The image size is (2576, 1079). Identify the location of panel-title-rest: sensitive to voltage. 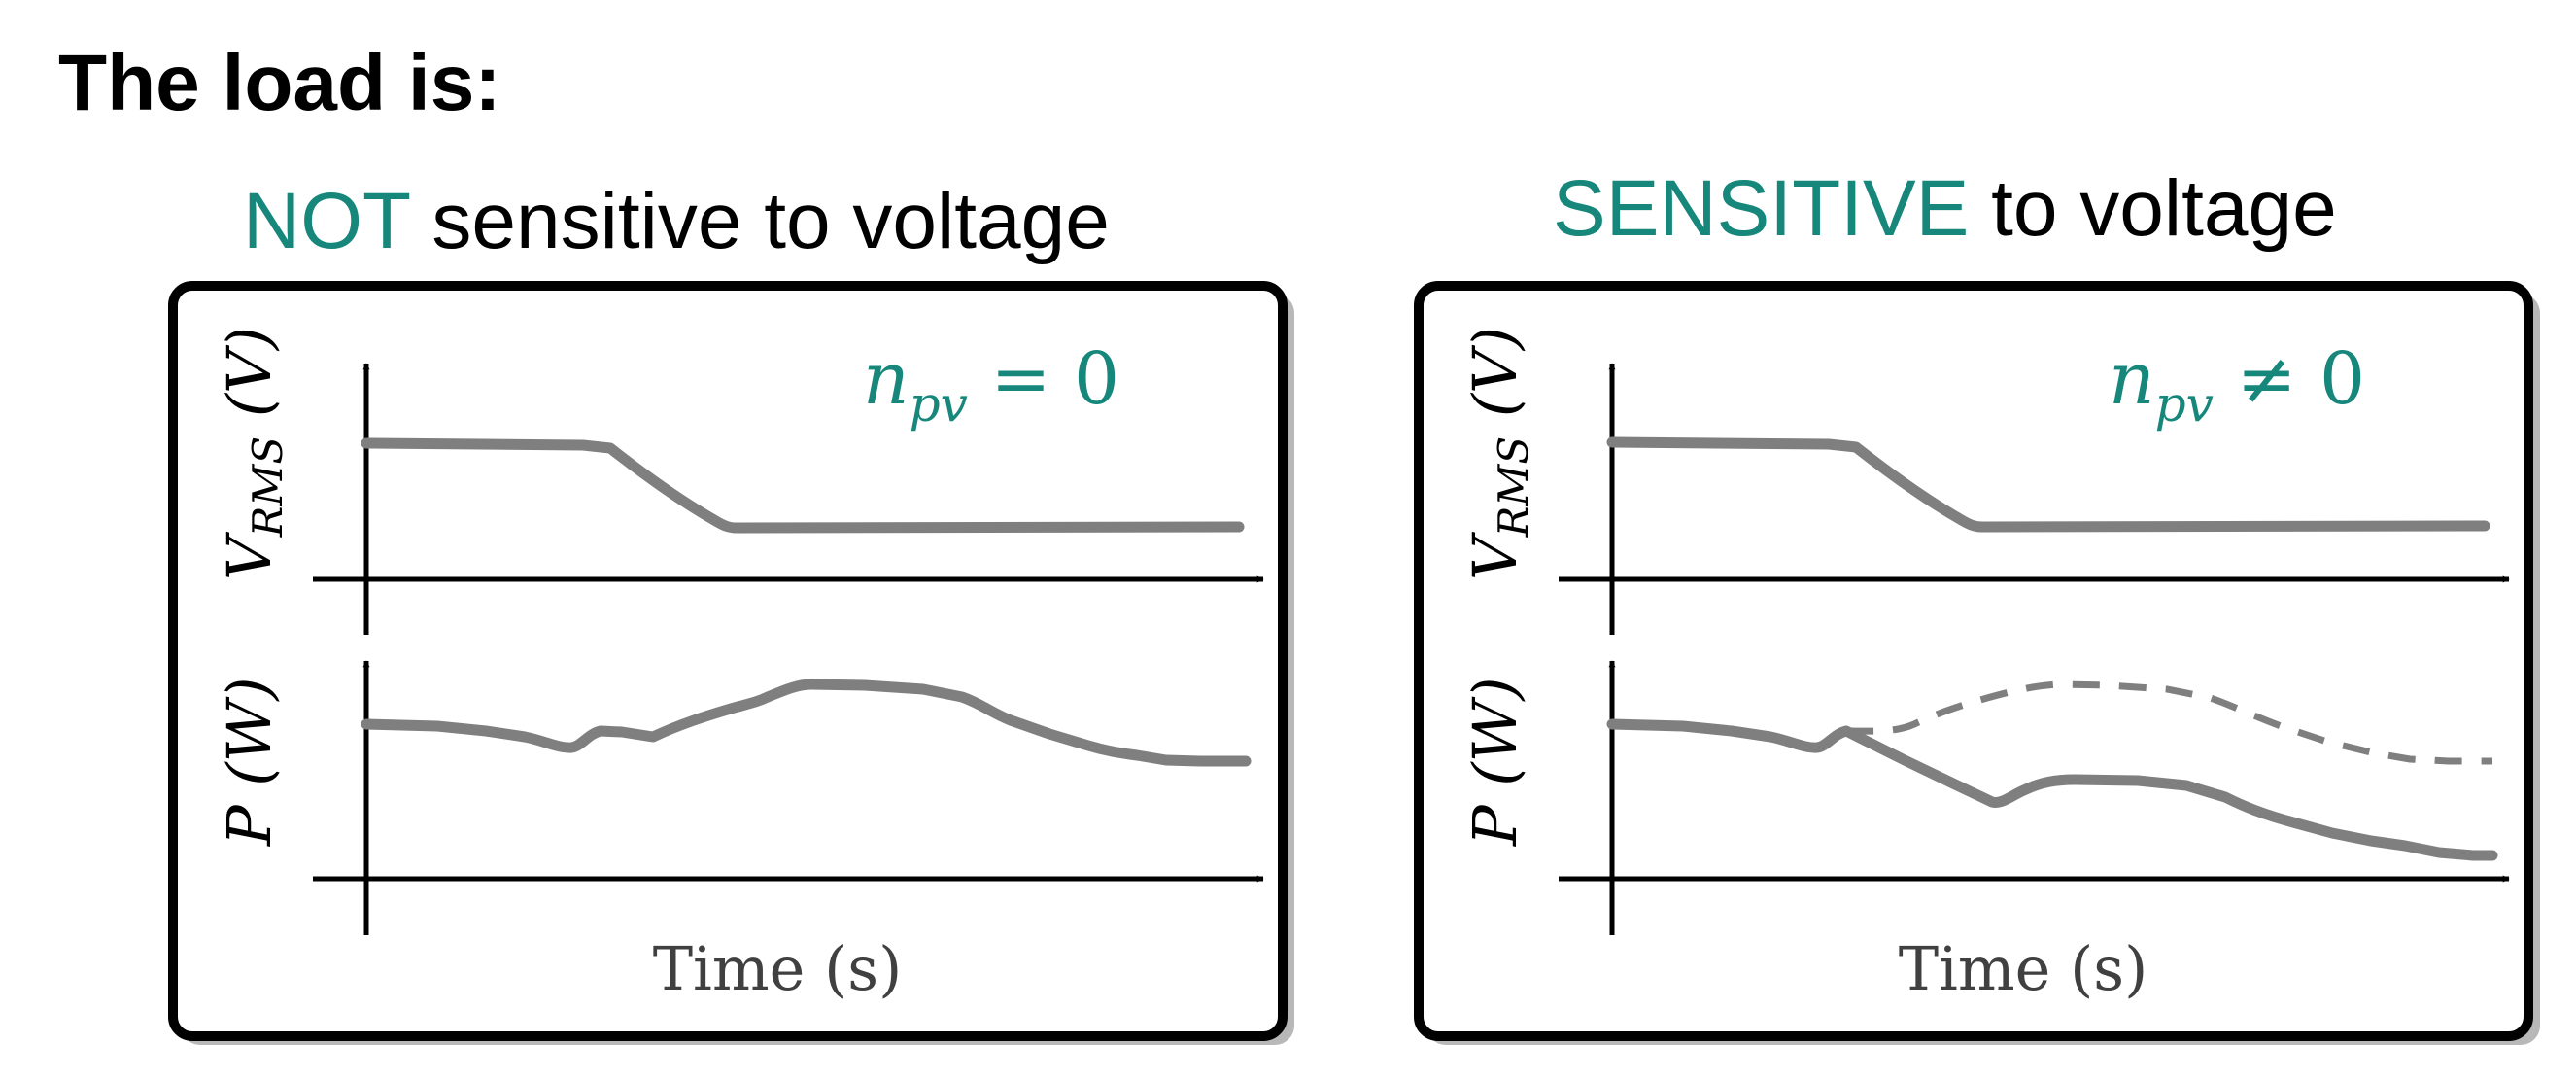
(760, 221).